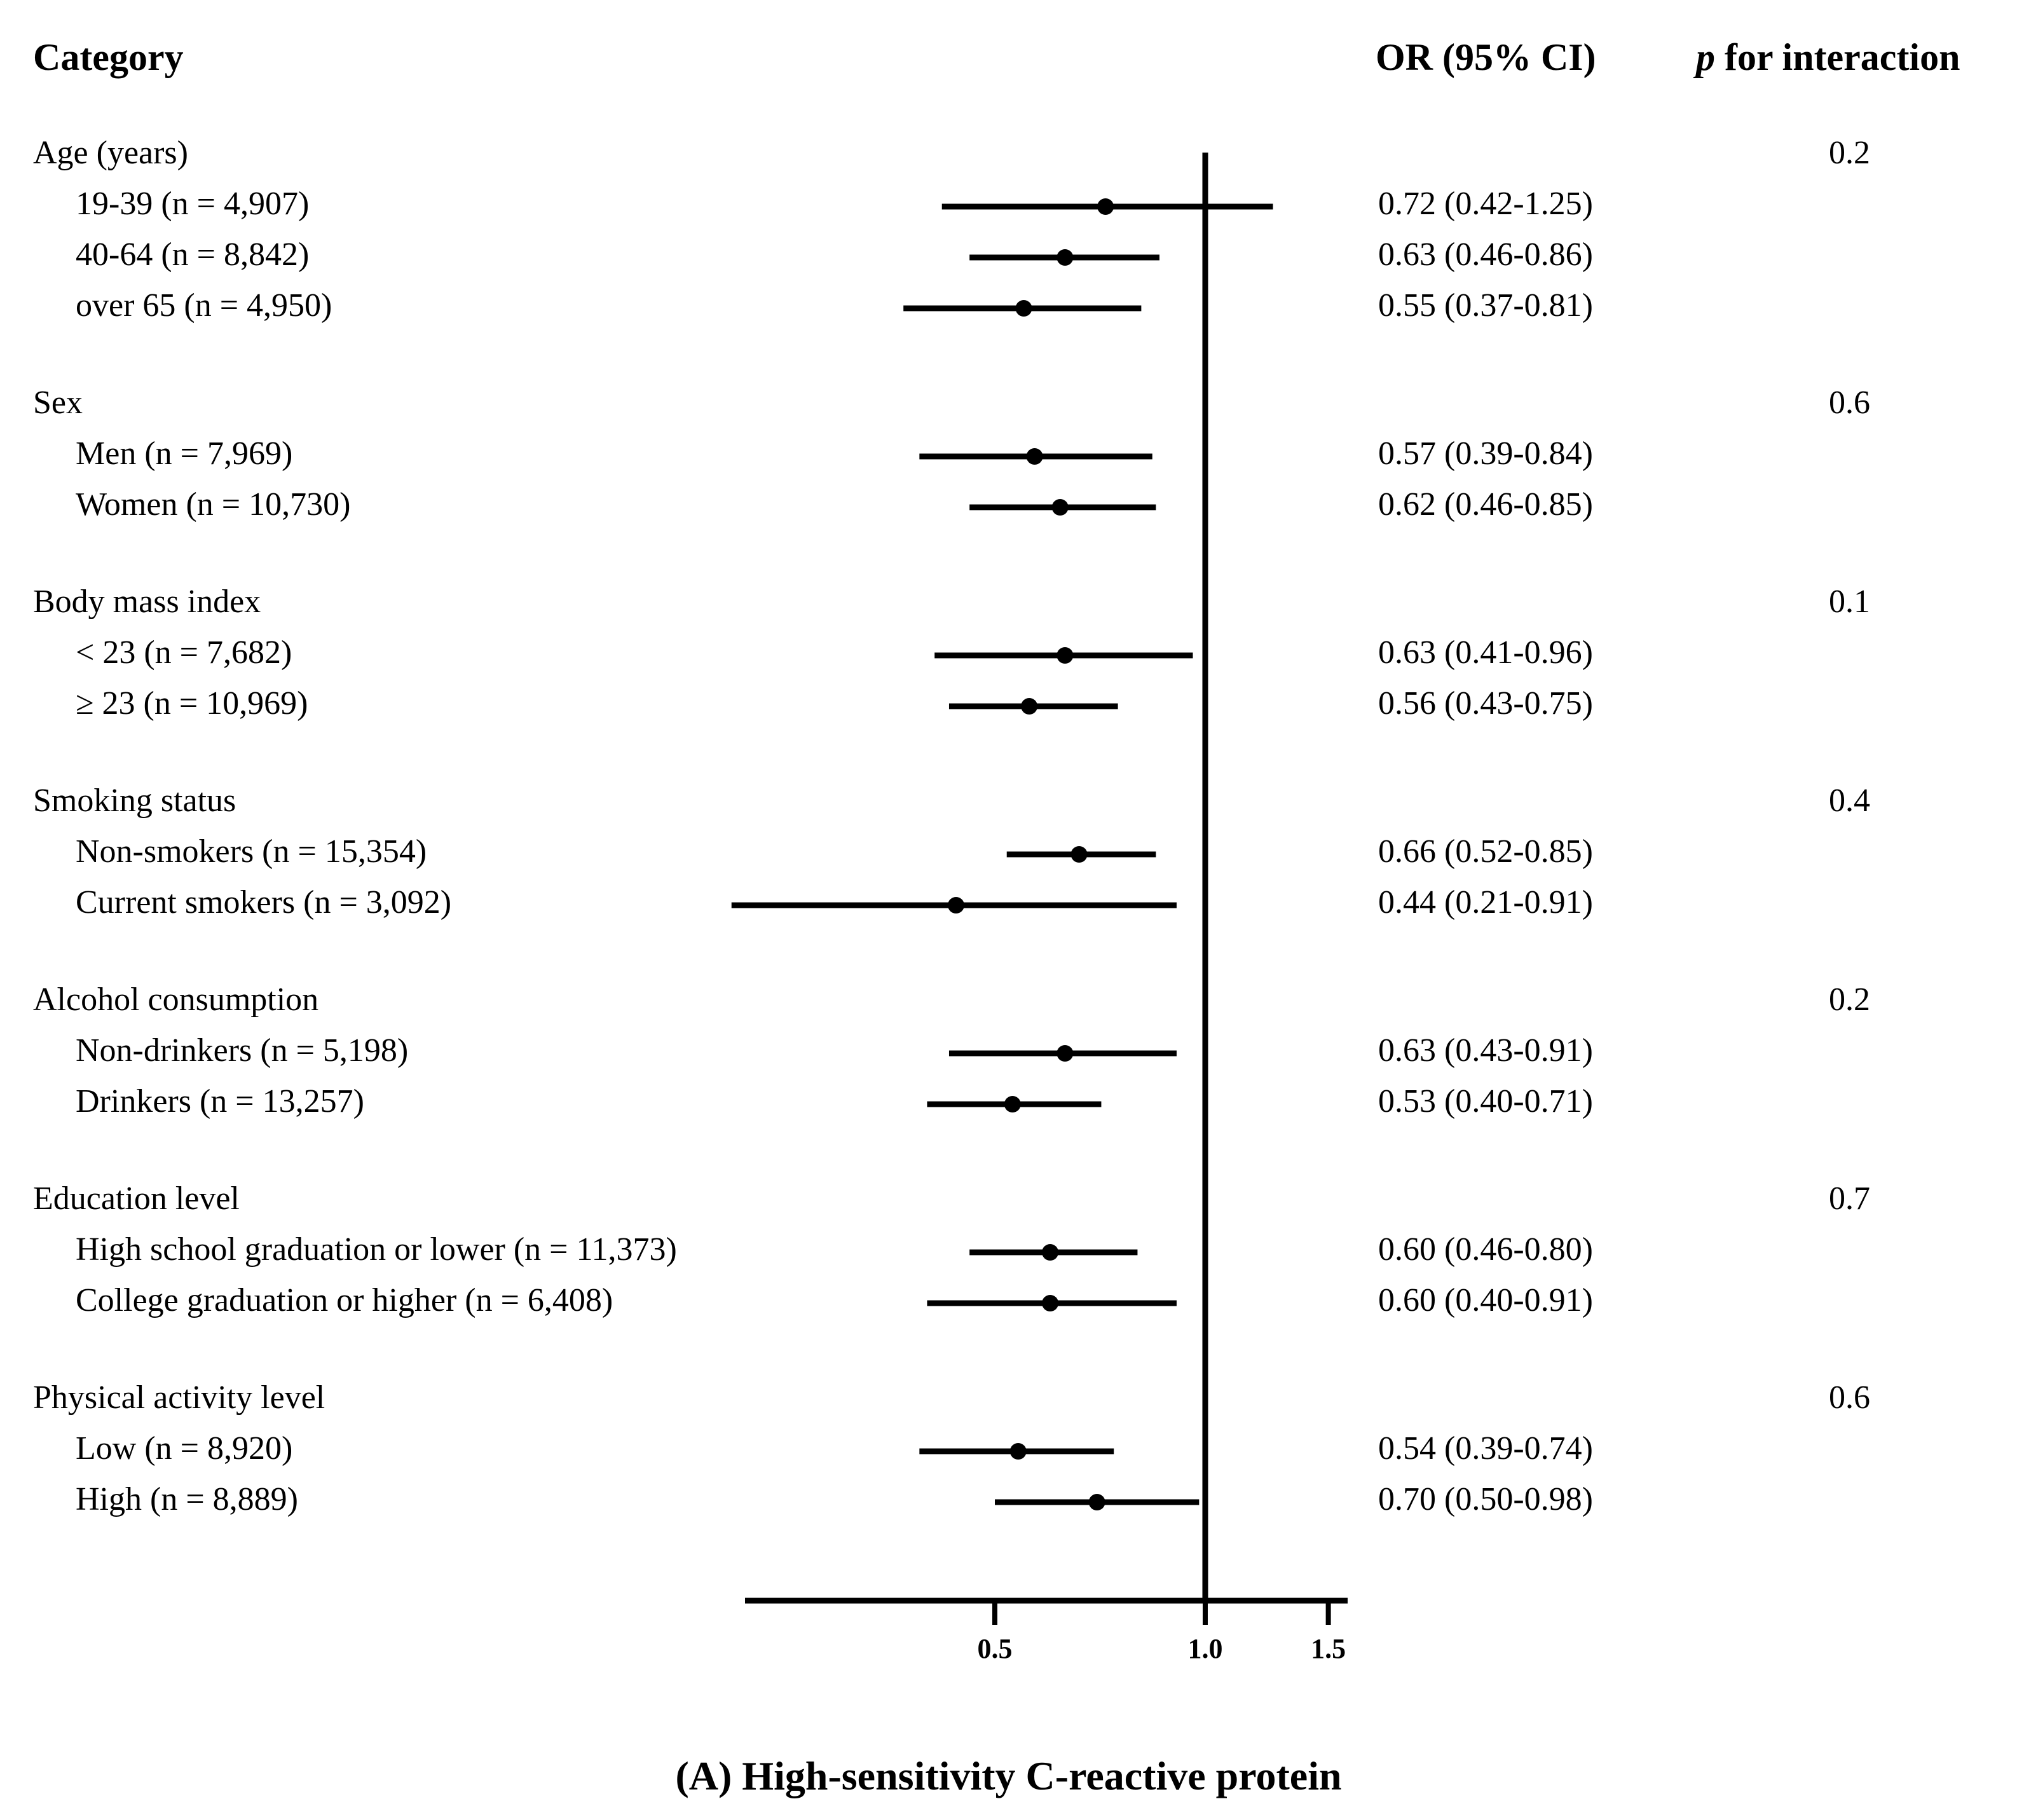 This screenshot has height=1820, width=2017. I want to click on category-header: Category, so click(108, 57).